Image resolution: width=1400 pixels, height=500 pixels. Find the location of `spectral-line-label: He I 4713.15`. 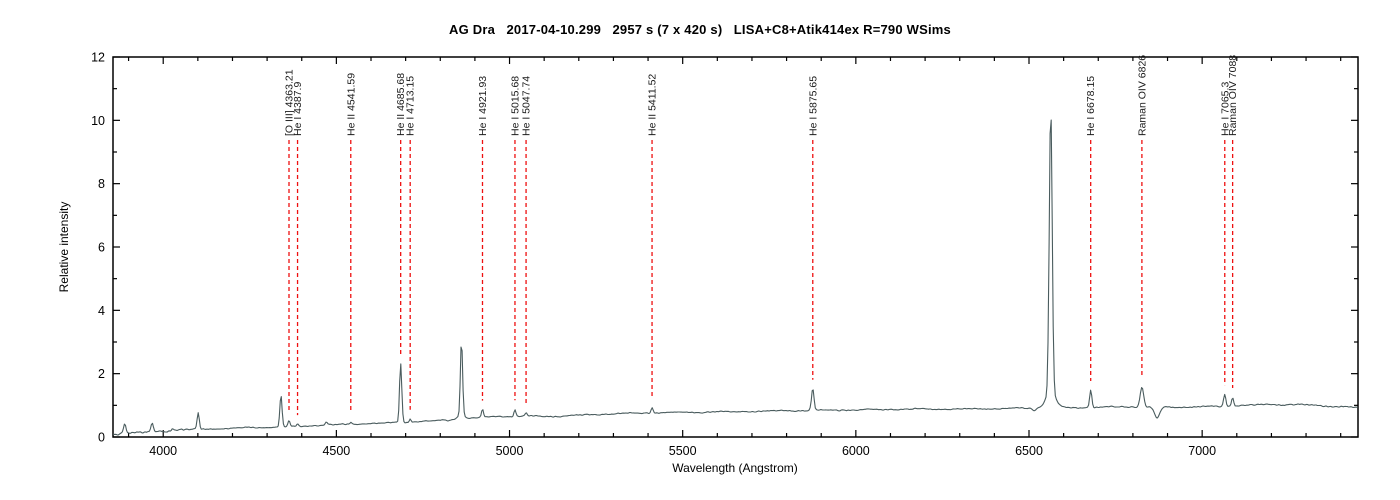

spectral-line-label: He I 4713.15 is located at coordinates (411, 106).